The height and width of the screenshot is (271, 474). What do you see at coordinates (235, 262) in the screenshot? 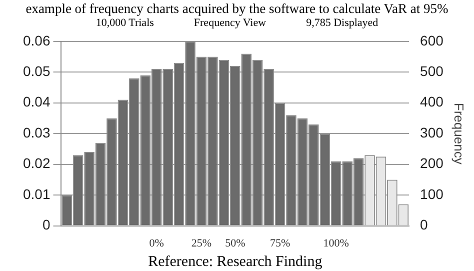
I see `x-axis-title: Reference: Research Finding` at bounding box center [235, 262].